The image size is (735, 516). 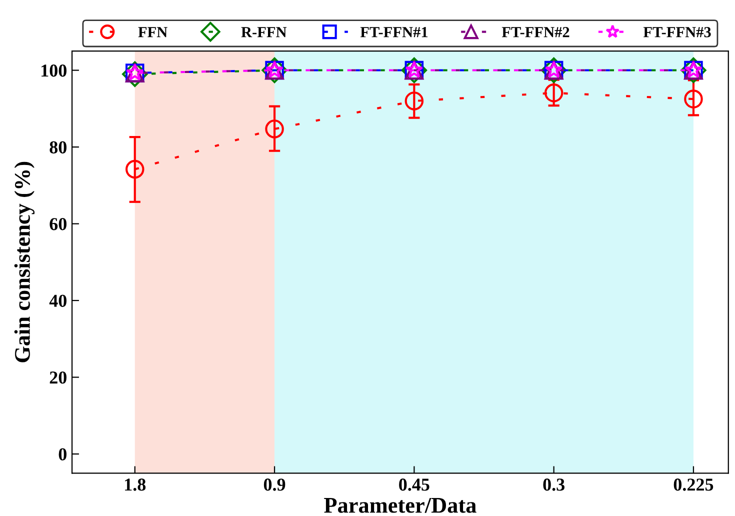 I want to click on y-tick-label: 80, so click(x=58, y=147).